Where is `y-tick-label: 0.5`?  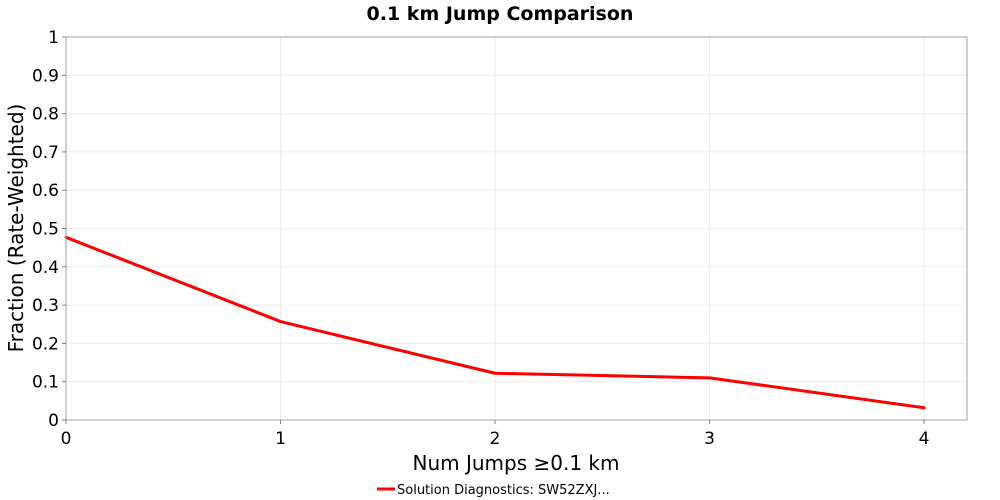 y-tick-label: 0.5 is located at coordinates (45, 230).